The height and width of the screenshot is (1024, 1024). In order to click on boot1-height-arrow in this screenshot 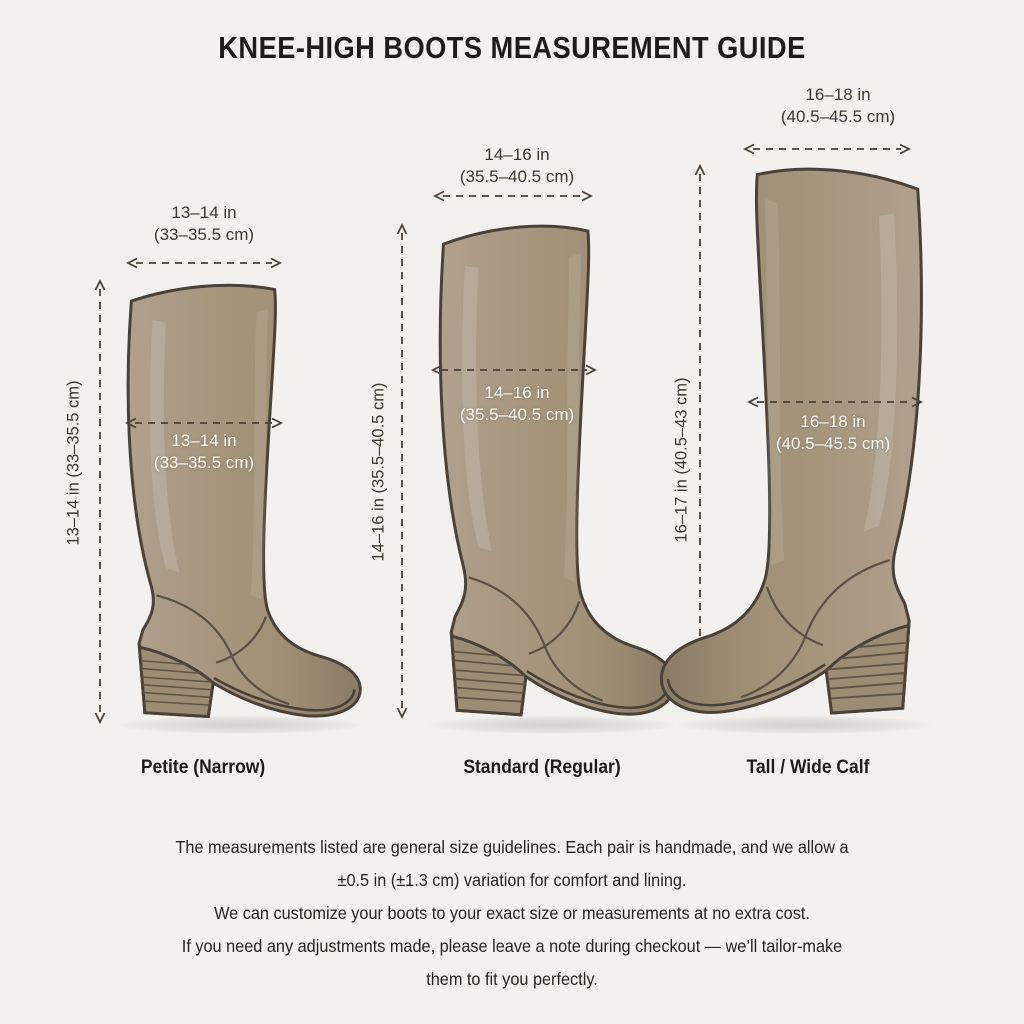, I will do `click(100, 501)`.